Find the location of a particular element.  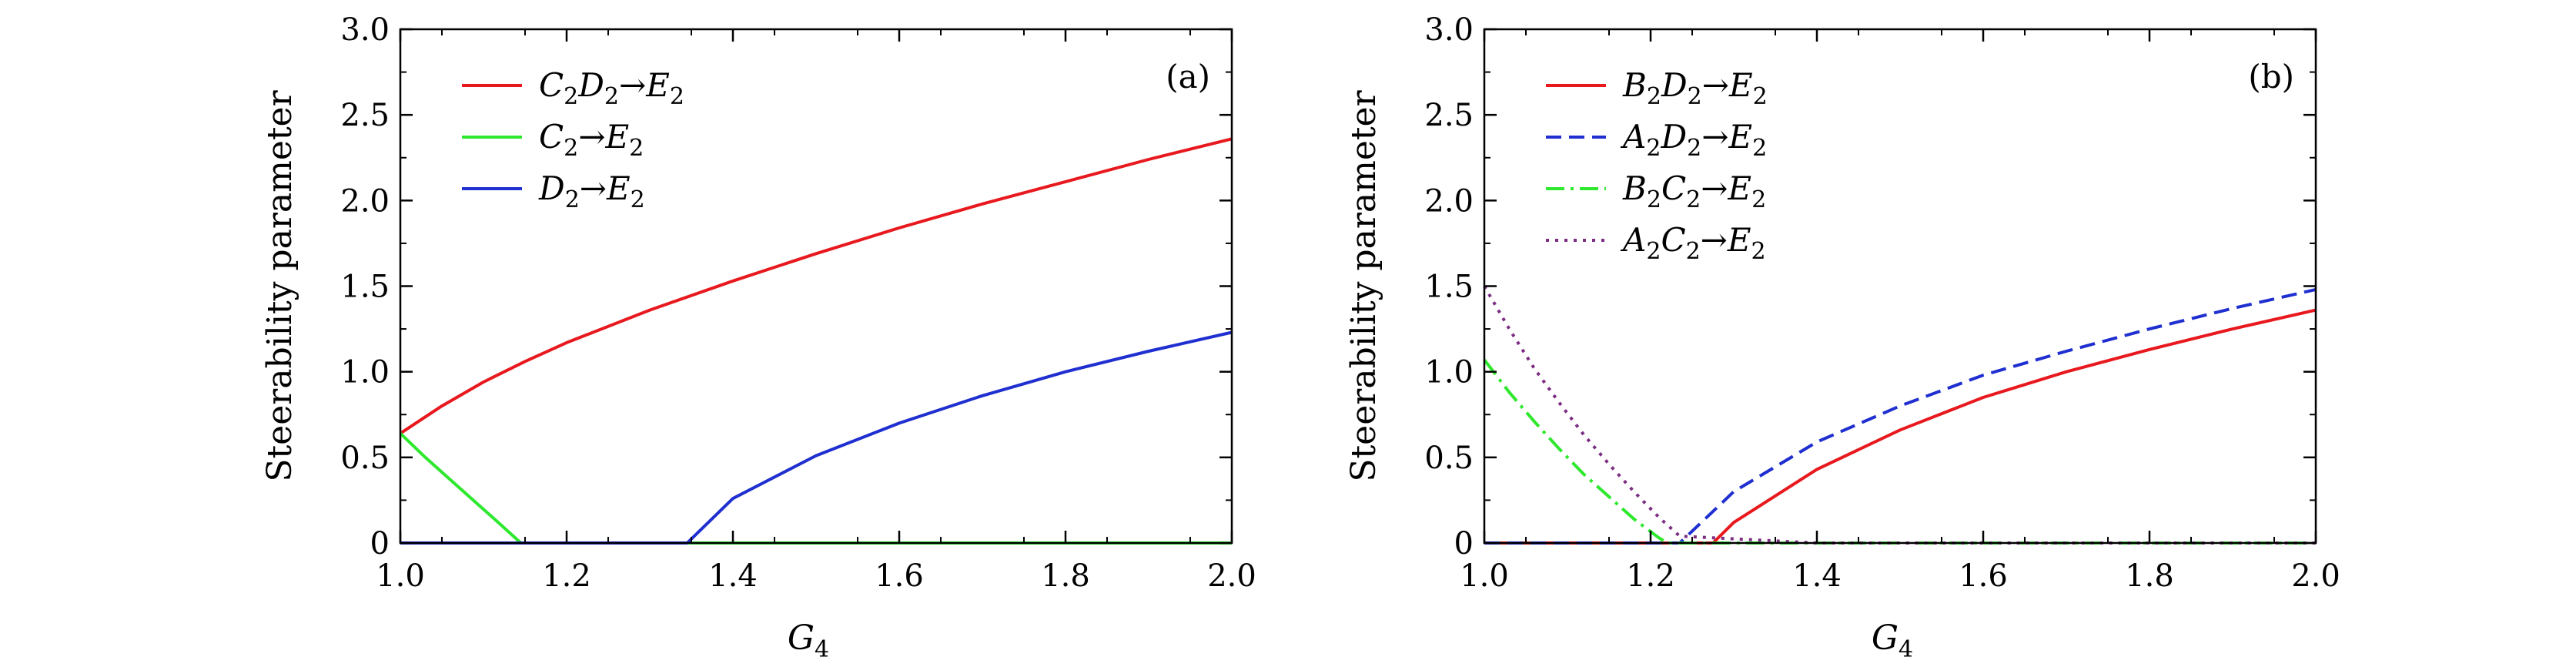

legend-label-3: D2→E2 is located at coordinates (592, 191).